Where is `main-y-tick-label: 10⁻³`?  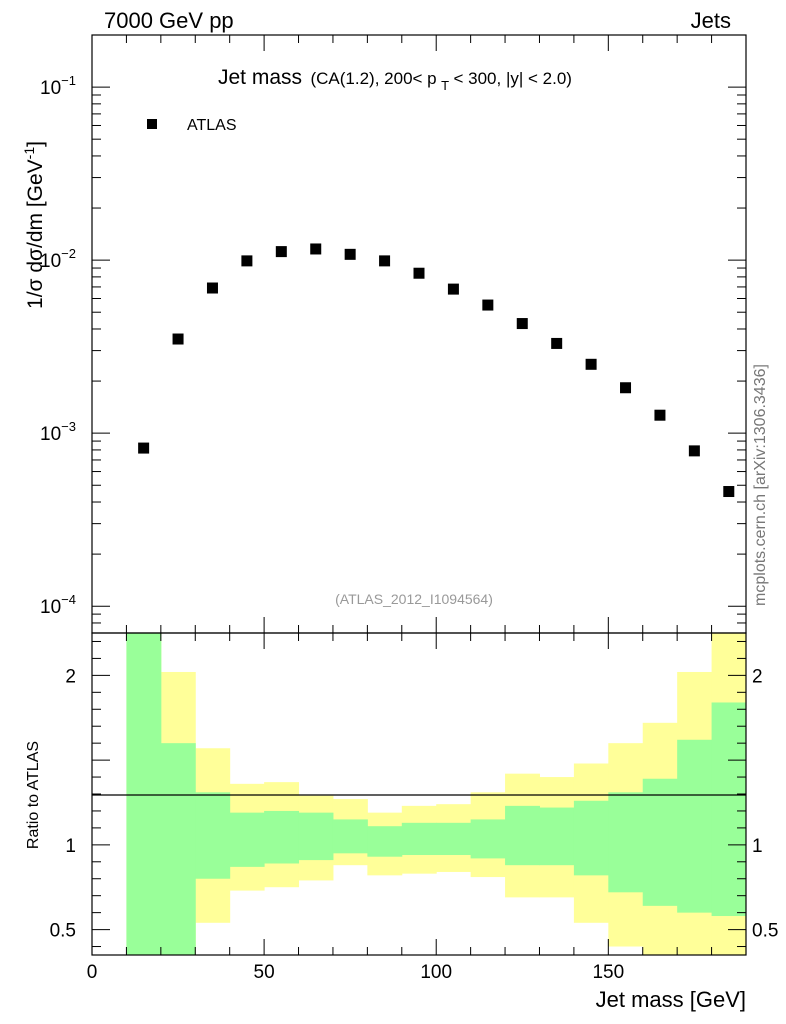
main-y-tick-label: 10⁻³ is located at coordinates (58, 432).